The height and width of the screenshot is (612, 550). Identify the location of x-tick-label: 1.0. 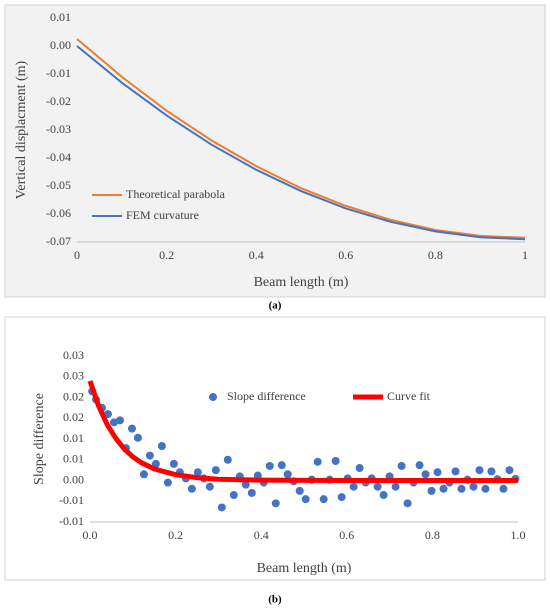
(518, 535).